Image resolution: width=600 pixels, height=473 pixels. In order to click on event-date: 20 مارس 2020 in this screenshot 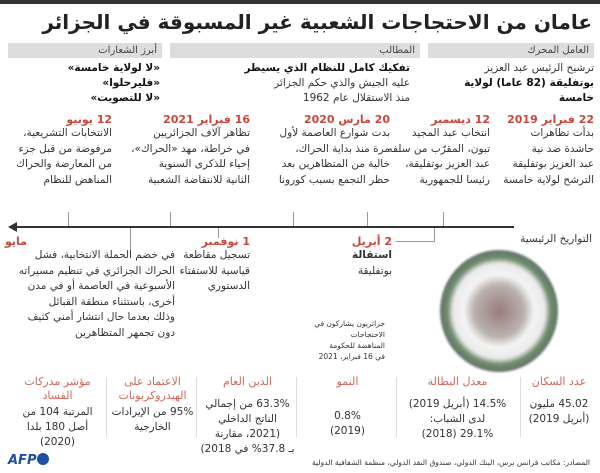, I will do `click(346, 119)`.